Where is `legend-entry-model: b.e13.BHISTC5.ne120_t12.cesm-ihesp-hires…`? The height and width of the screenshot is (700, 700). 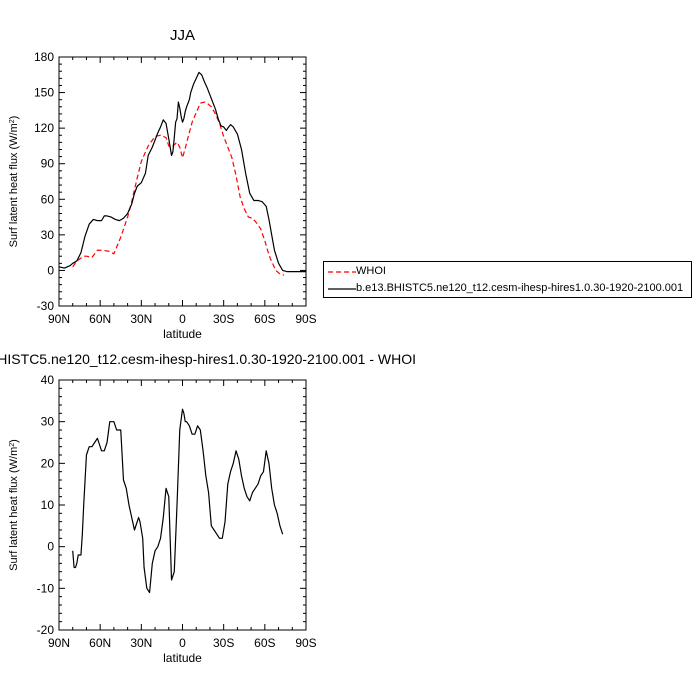 legend-entry-model: b.e13.BHISTC5.ne120_t12.cesm-ihesp-hires… is located at coordinates (507, 289).